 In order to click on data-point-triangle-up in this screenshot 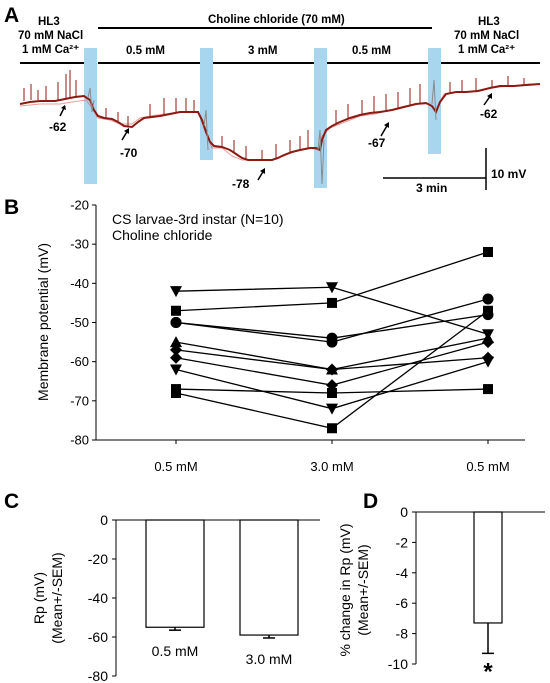, I will do `click(176, 342)`.